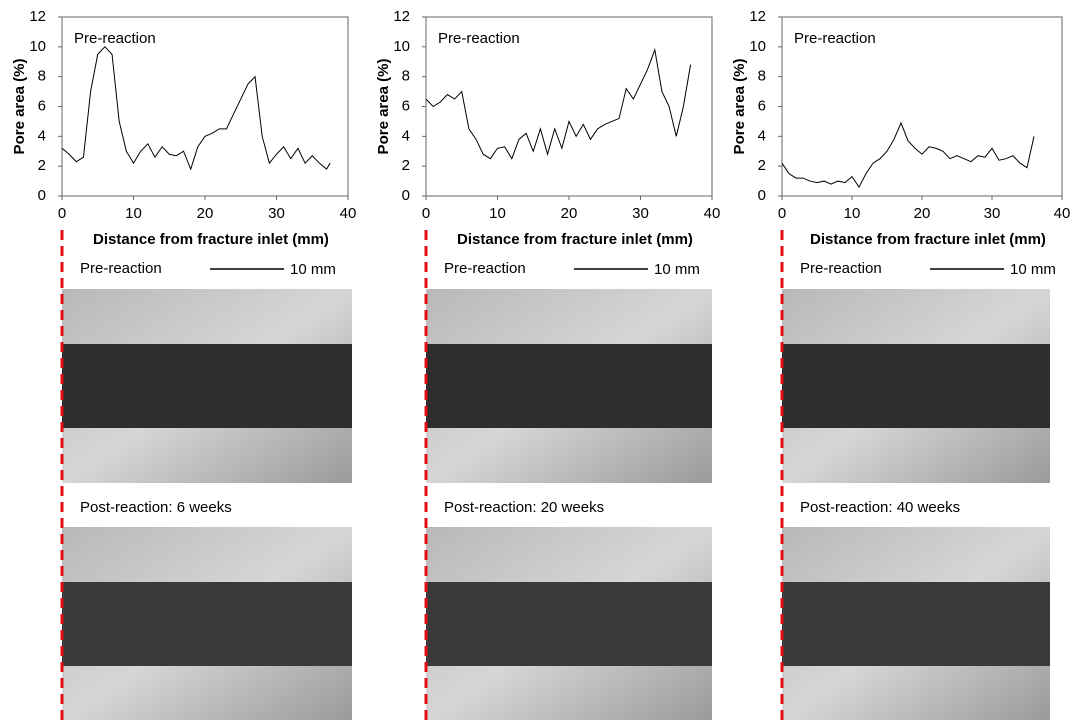  Describe the element at coordinates (156, 507) in the screenshot. I see `post-label: Post-reaction: 6 weeks` at that location.